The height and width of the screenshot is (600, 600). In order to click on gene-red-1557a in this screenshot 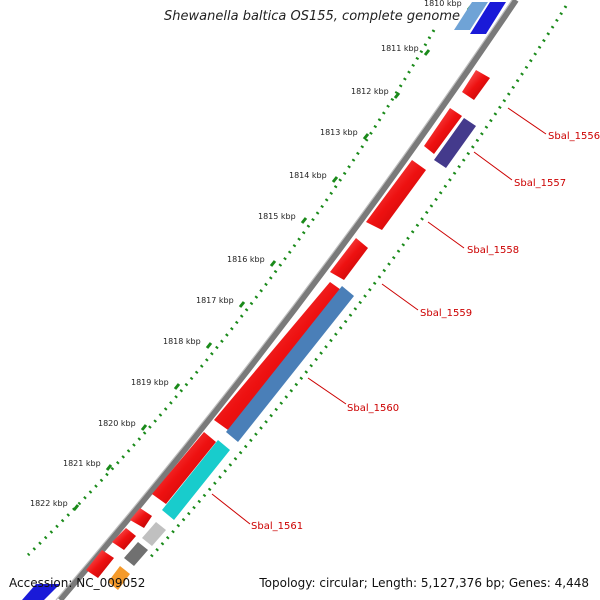, I will do `click(443, 131)`.